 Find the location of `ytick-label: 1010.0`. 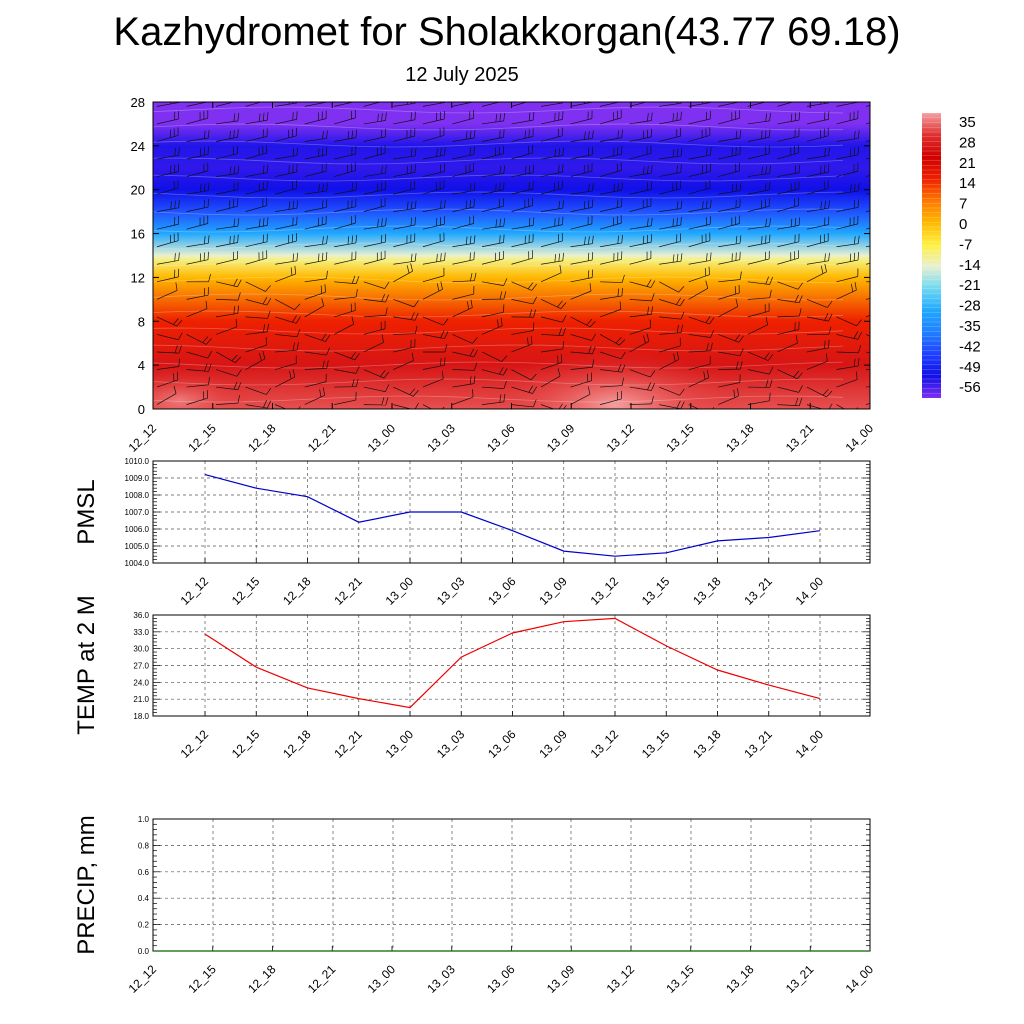

ytick-label: 1010.0 is located at coordinates (137, 461).